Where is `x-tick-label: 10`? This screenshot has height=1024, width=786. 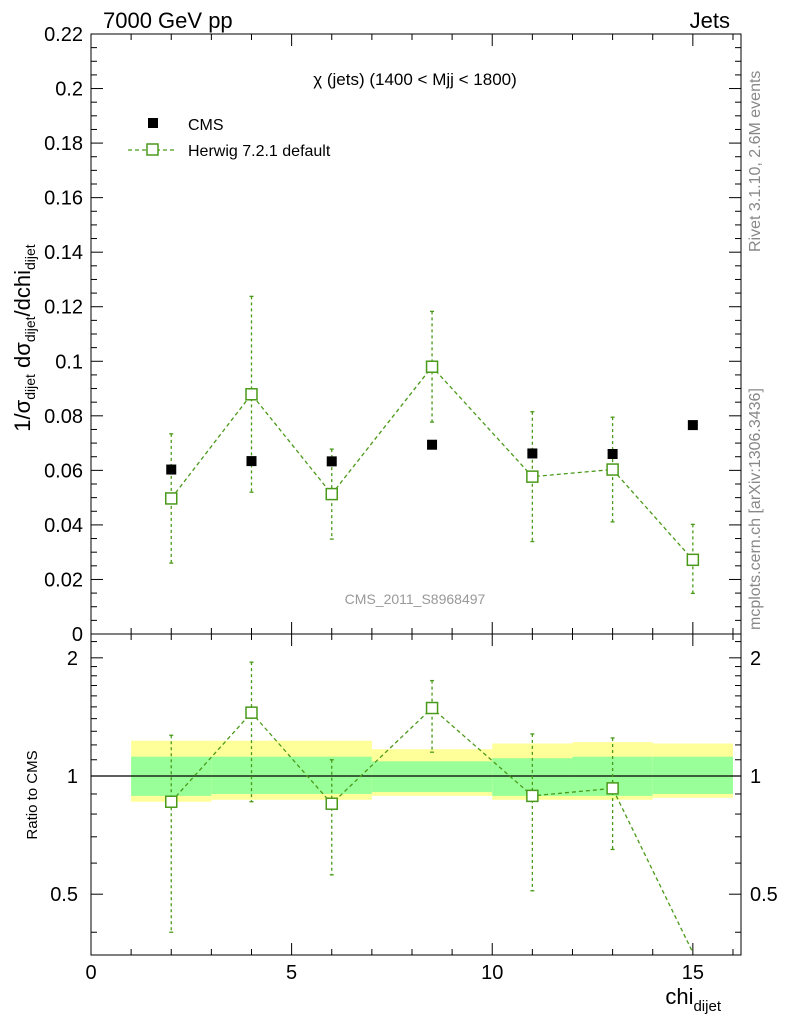
x-tick-label: 10 is located at coordinates (492, 973).